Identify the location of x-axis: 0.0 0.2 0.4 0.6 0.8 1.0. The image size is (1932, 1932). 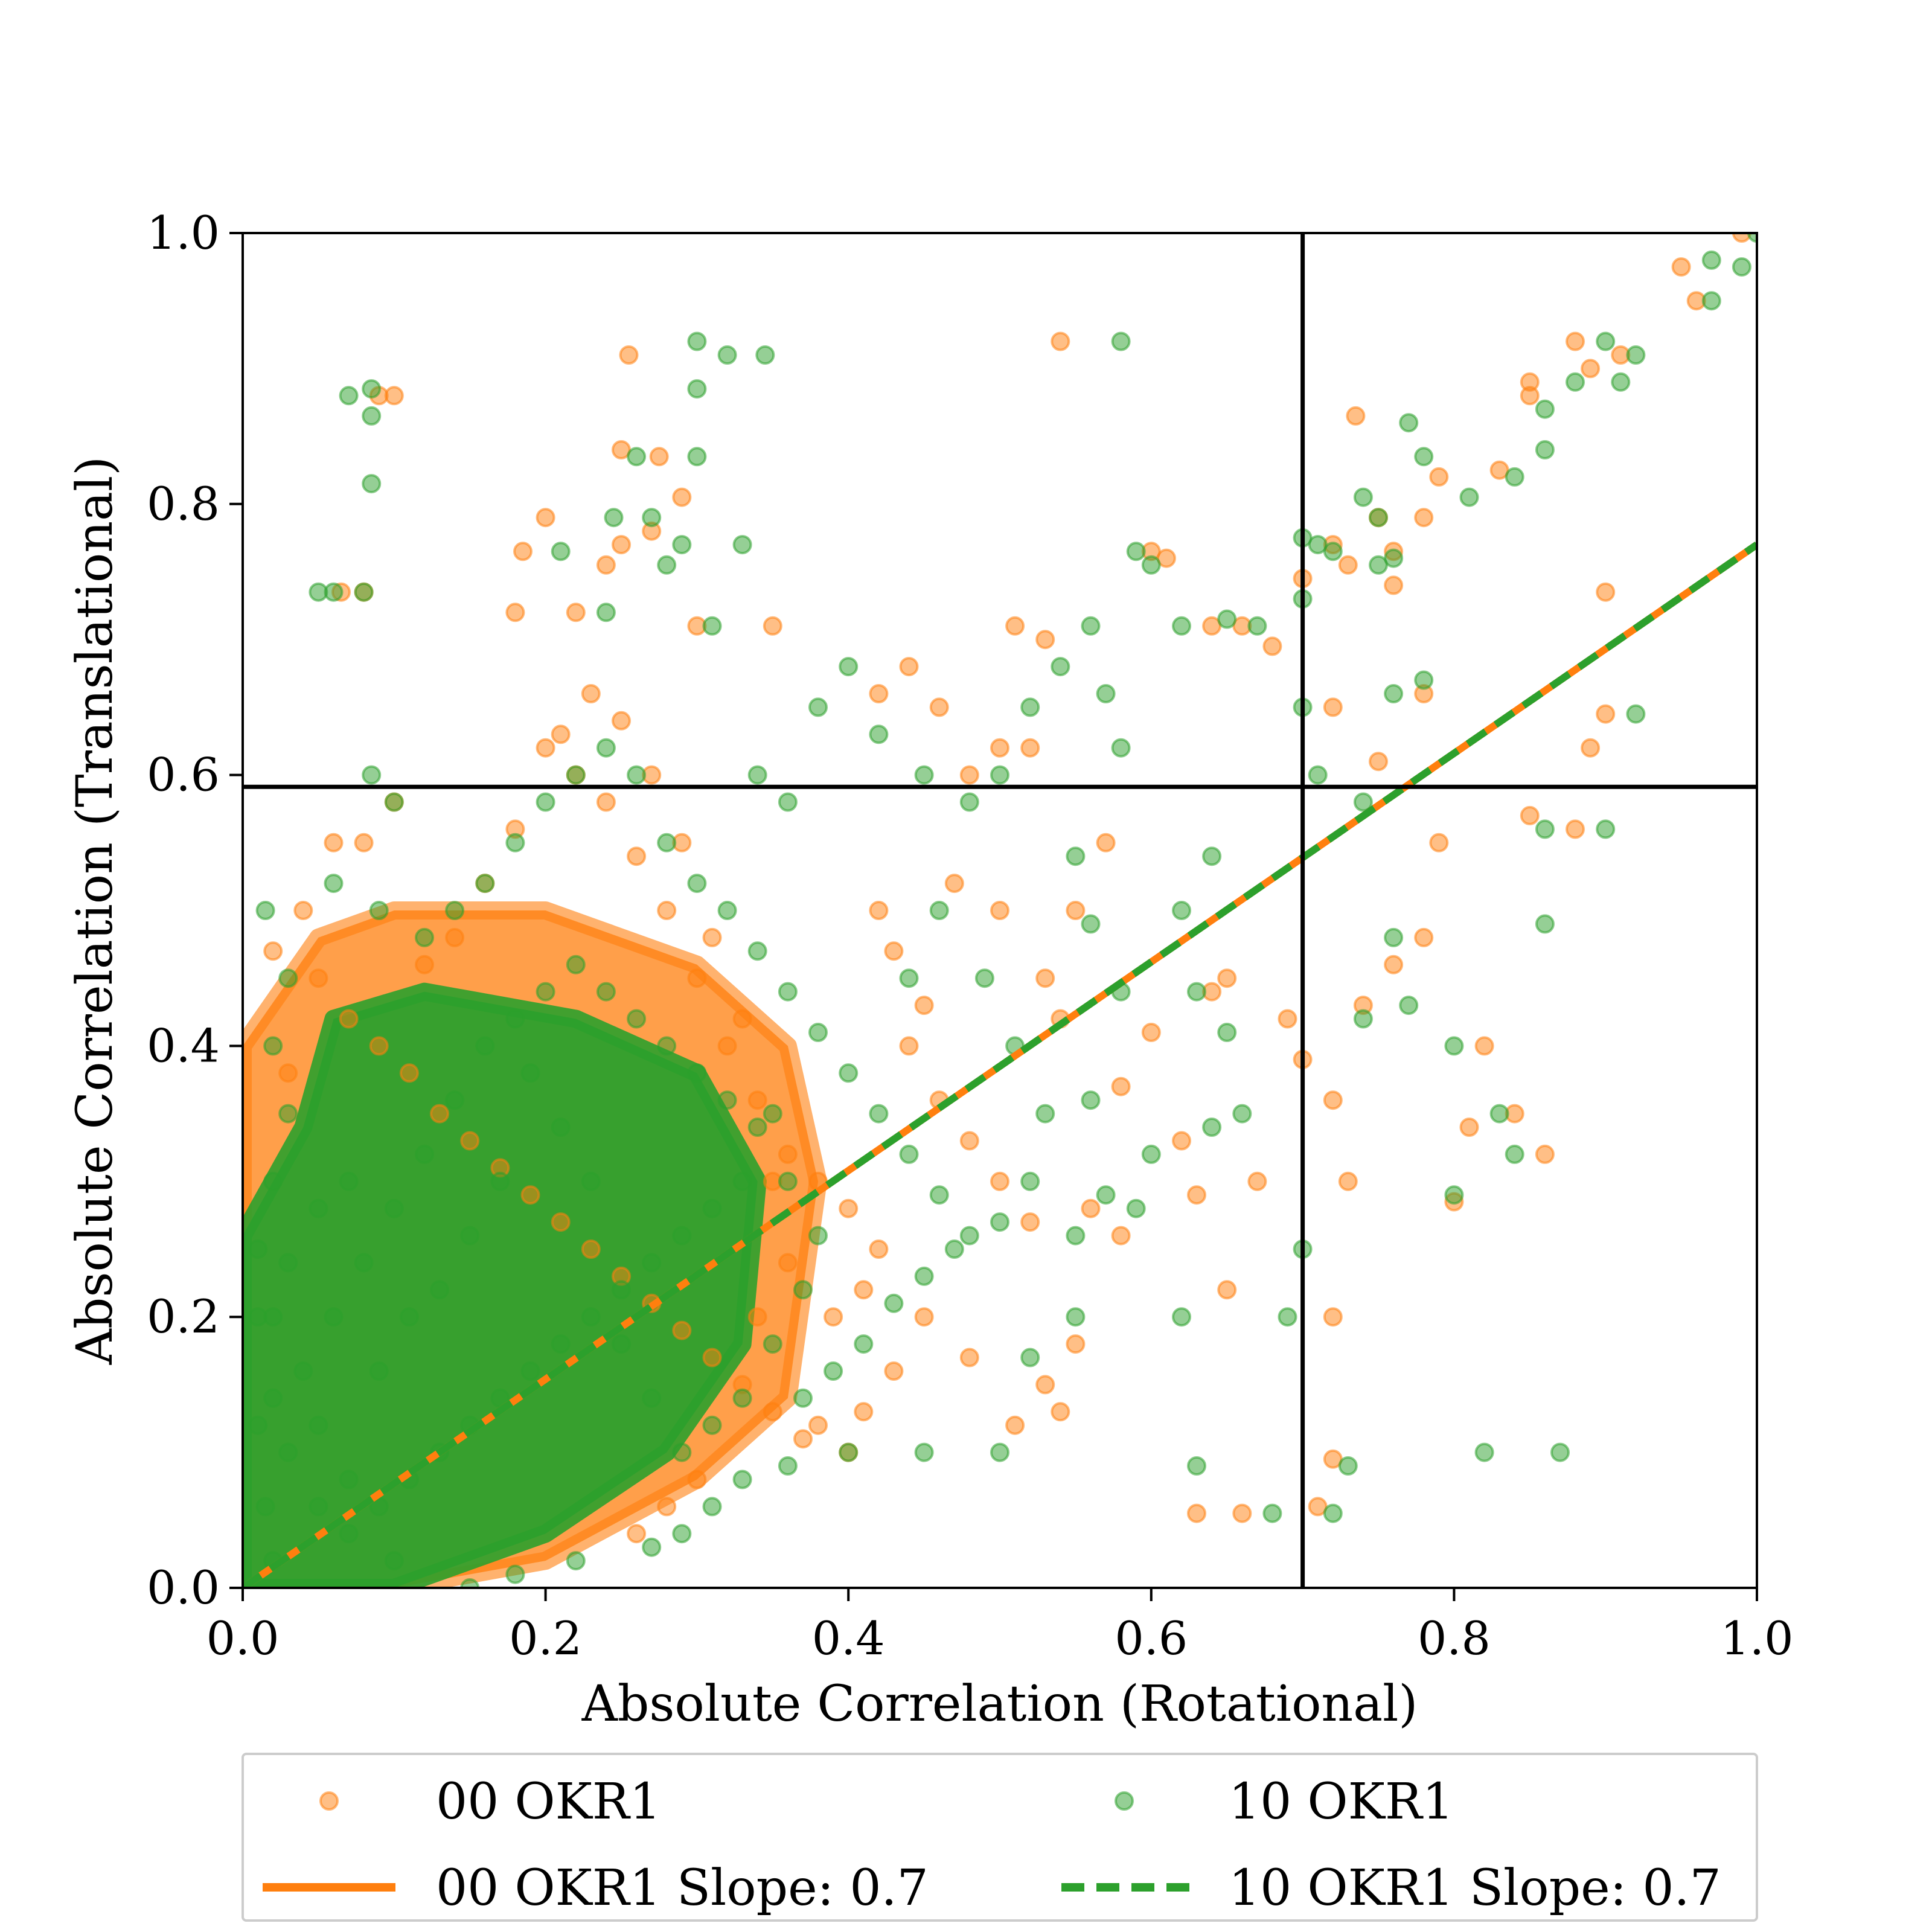
(1000, 1627).